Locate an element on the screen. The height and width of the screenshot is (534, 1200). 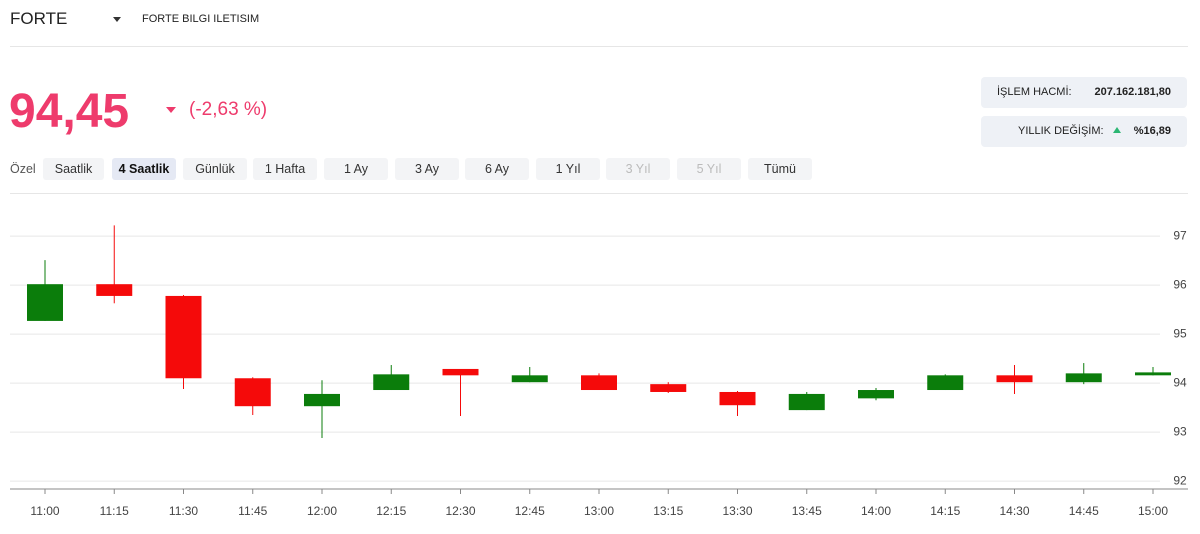
period-button: Saatlik is located at coordinates (73, 169).